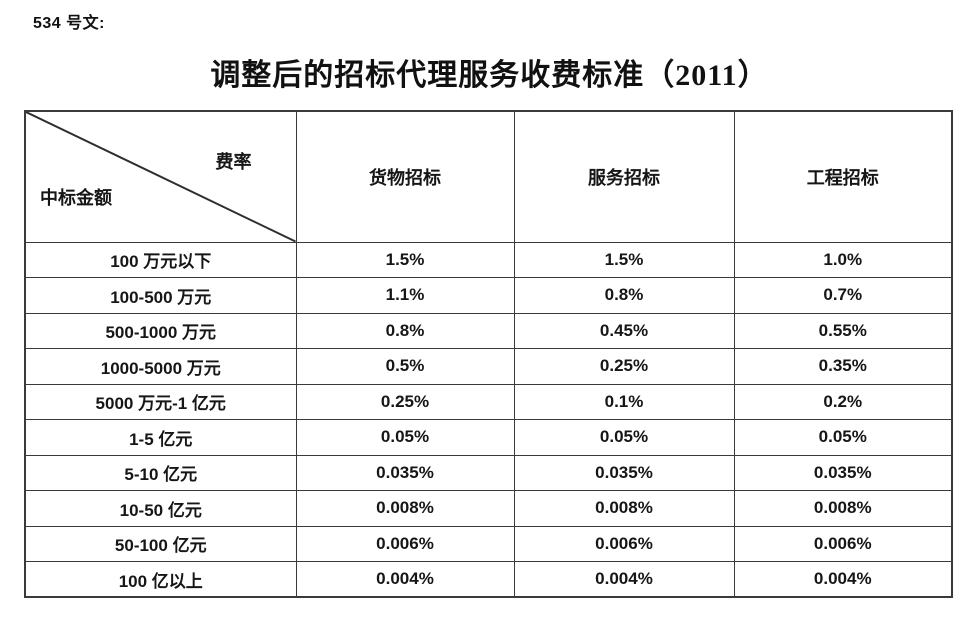 Image resolution: width=979 pixels, height=629 pixels. I want to click on table-row: 500-1000 万元 0.8% 0.45% 0.55%, so click(488, 330).